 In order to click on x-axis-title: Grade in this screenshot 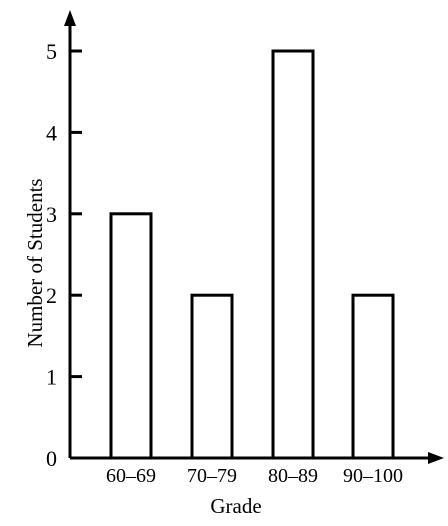, I will do `click(235, 506)`.